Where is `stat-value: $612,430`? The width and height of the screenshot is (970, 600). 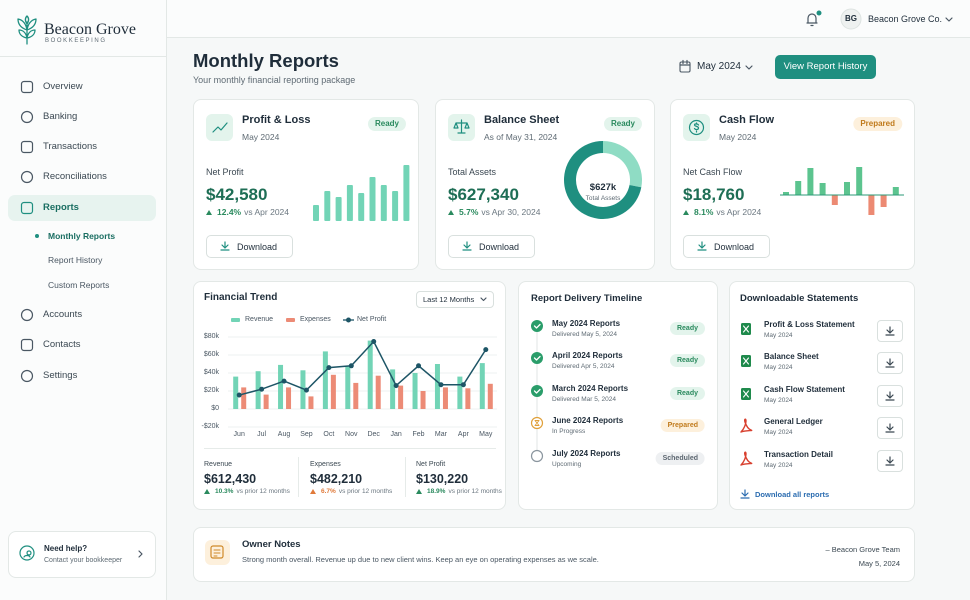
stat-value: $612,430 is located at coordinates (230, 478).